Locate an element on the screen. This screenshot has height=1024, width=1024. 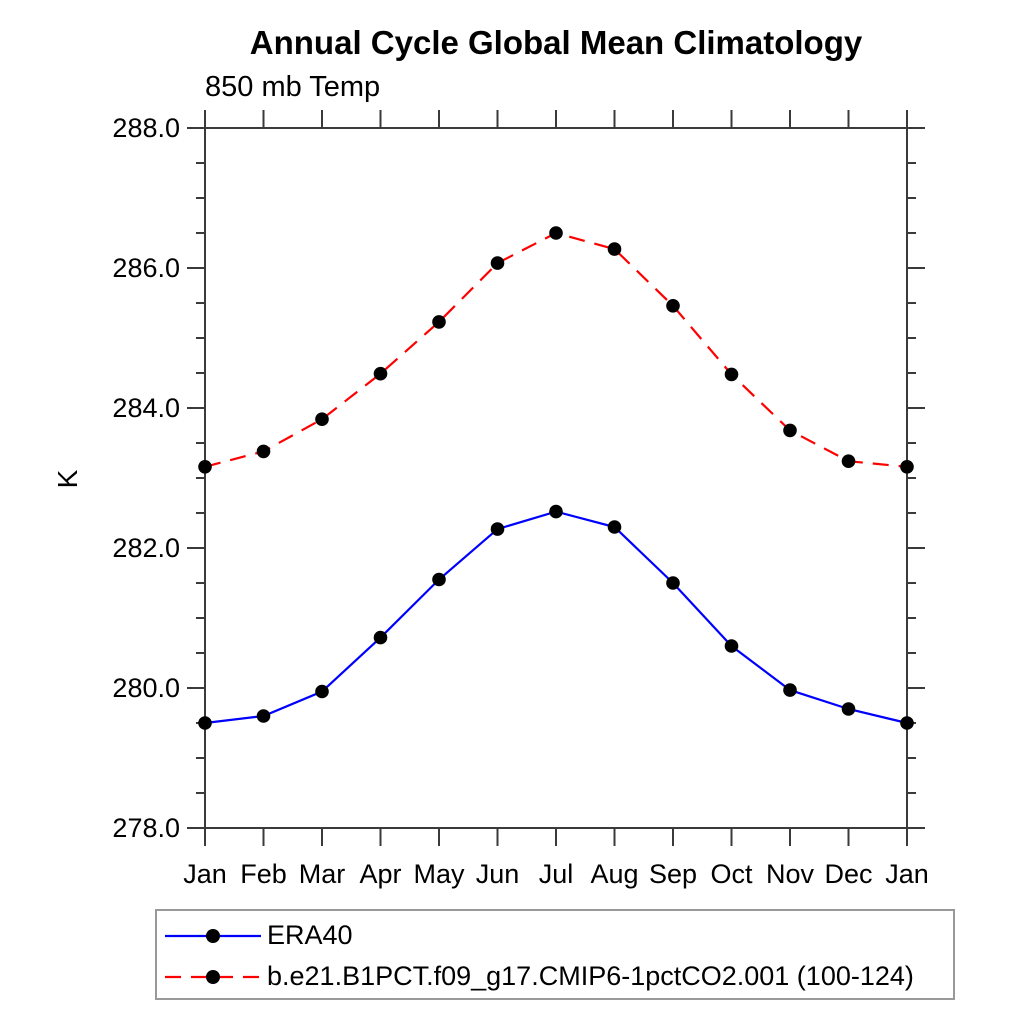
x-tick-label: Dec is located at coordinates (848, 874).